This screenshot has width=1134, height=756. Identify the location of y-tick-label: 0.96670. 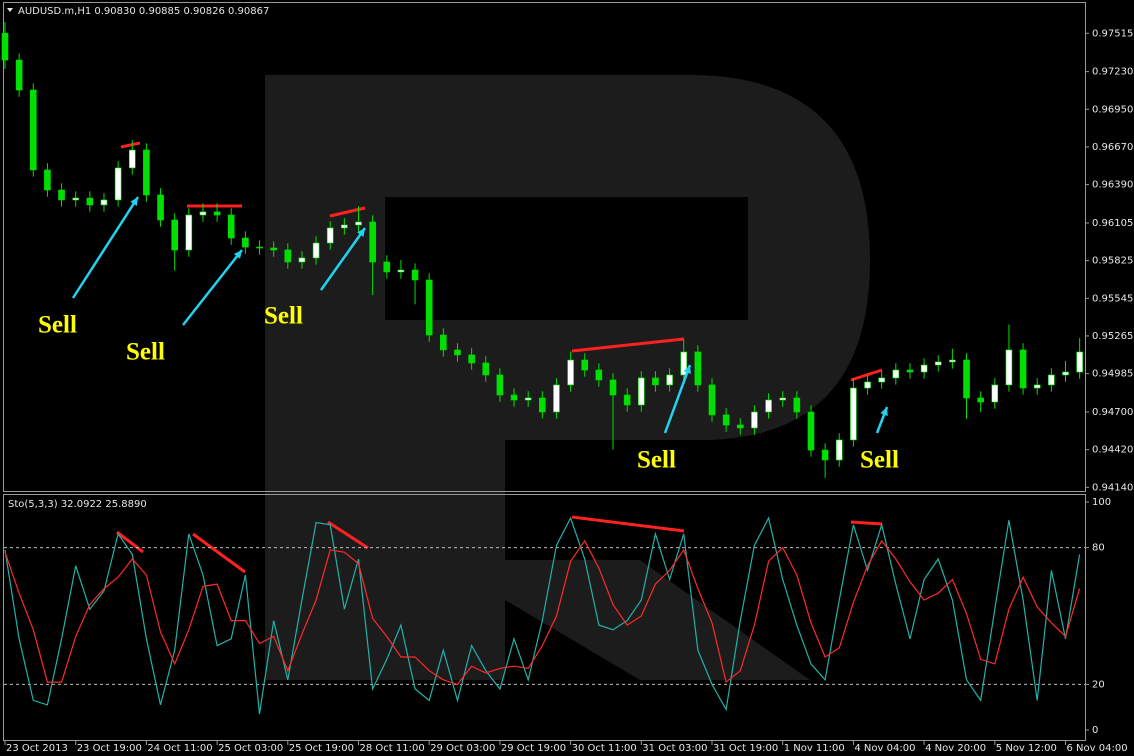
(1112, 147).